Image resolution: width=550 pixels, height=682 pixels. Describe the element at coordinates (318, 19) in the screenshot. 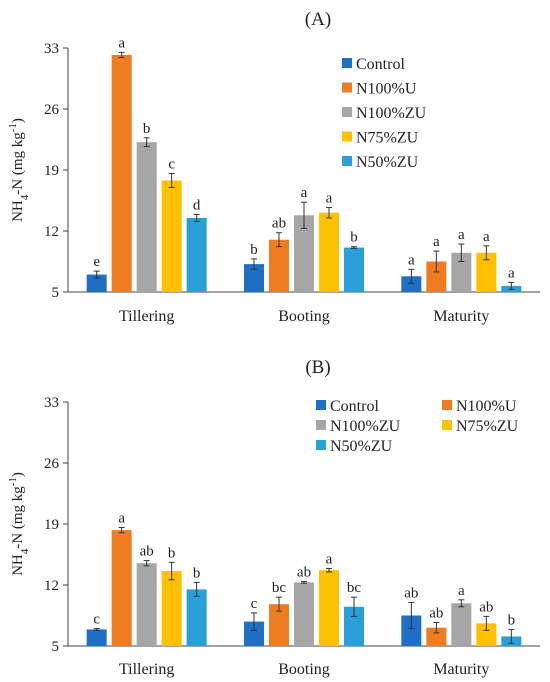

I see `panel-label: (A)` at that location.